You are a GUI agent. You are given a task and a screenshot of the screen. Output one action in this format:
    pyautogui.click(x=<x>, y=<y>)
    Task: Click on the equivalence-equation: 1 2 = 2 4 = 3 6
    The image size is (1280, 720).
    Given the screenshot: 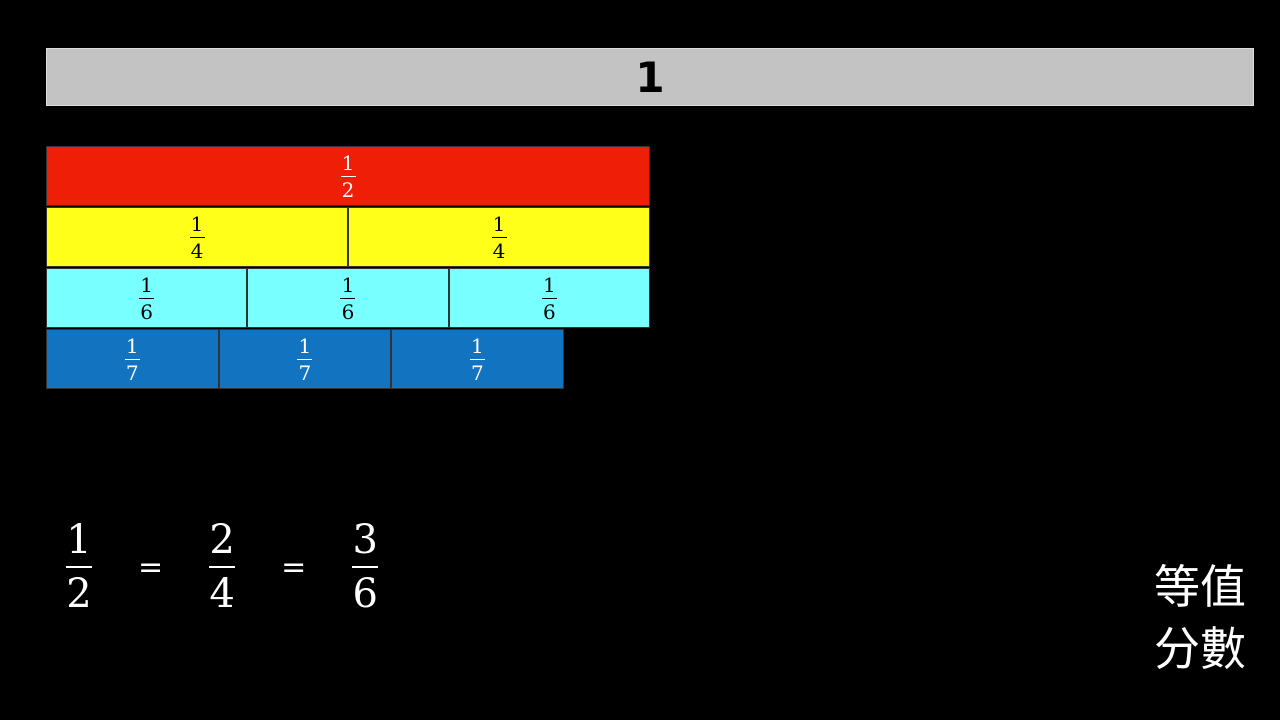 What is the action you would take?
    pyautogui.click(x=222, y=567)
    